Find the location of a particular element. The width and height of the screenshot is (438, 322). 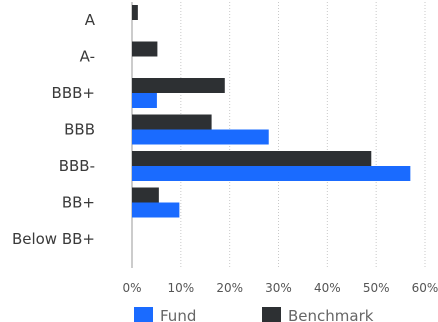

category-label-a: A is located at coordinates (90, 20).